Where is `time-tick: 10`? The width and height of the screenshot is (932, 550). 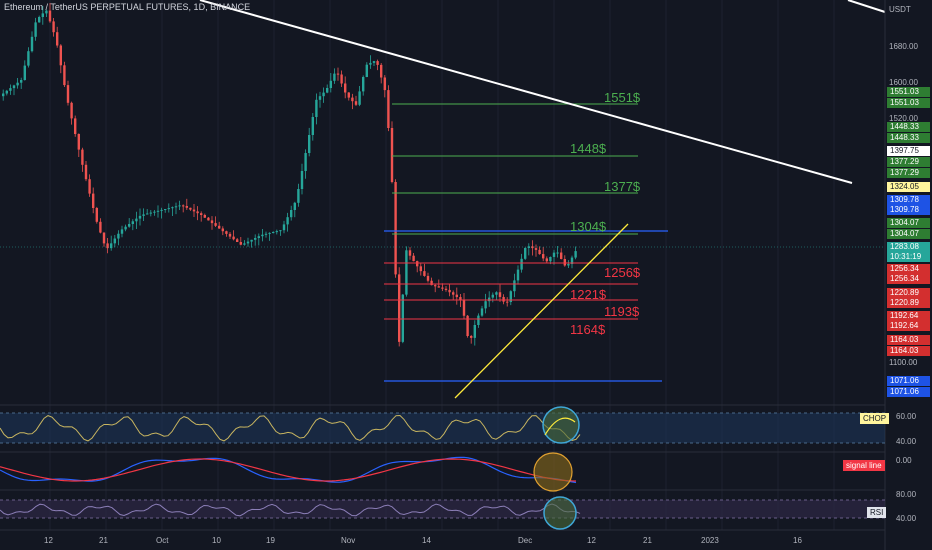 time-tick: 10 is located at coordinates (216, 540).